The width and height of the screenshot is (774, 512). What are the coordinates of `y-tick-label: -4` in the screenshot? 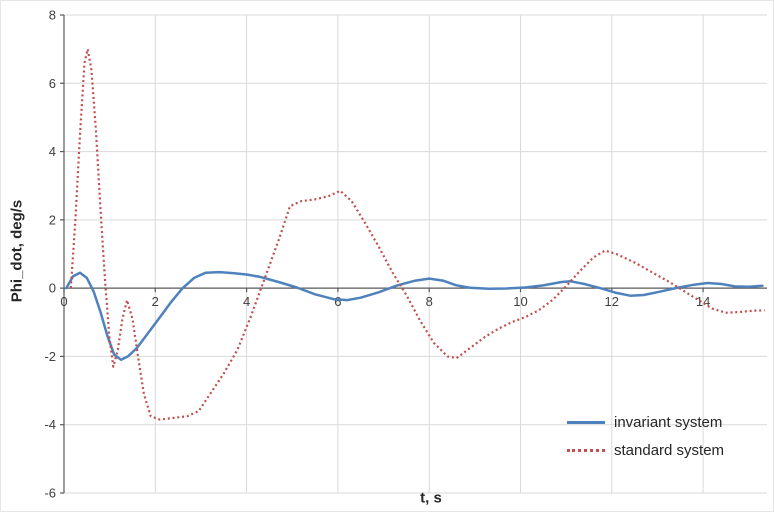 It's located at (50, 424).